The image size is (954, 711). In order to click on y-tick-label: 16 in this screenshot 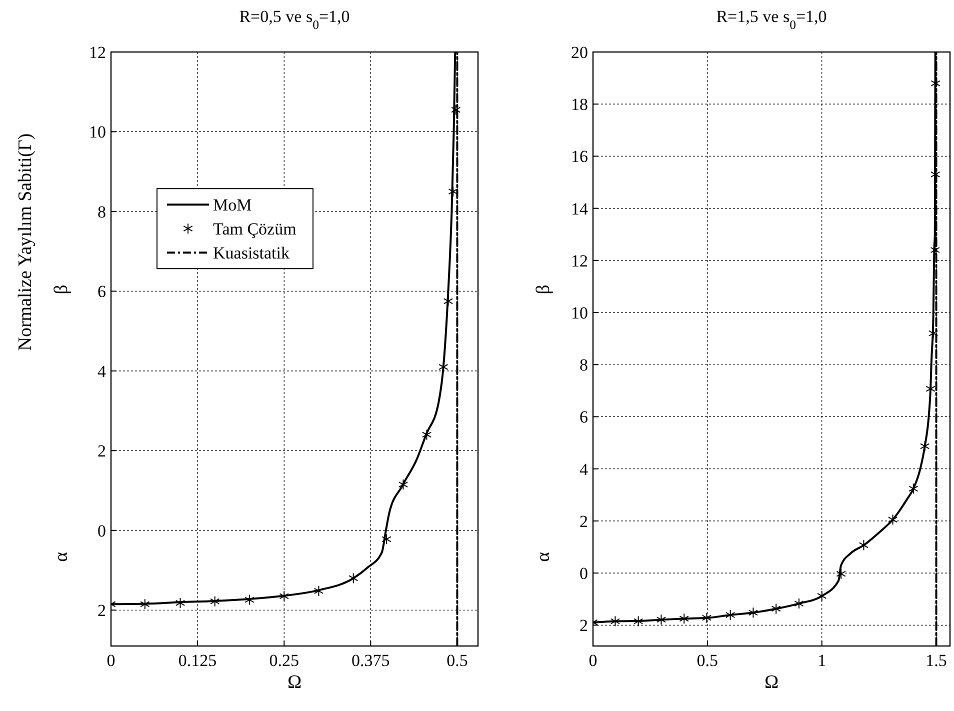, I will do `click(579, 156)`.